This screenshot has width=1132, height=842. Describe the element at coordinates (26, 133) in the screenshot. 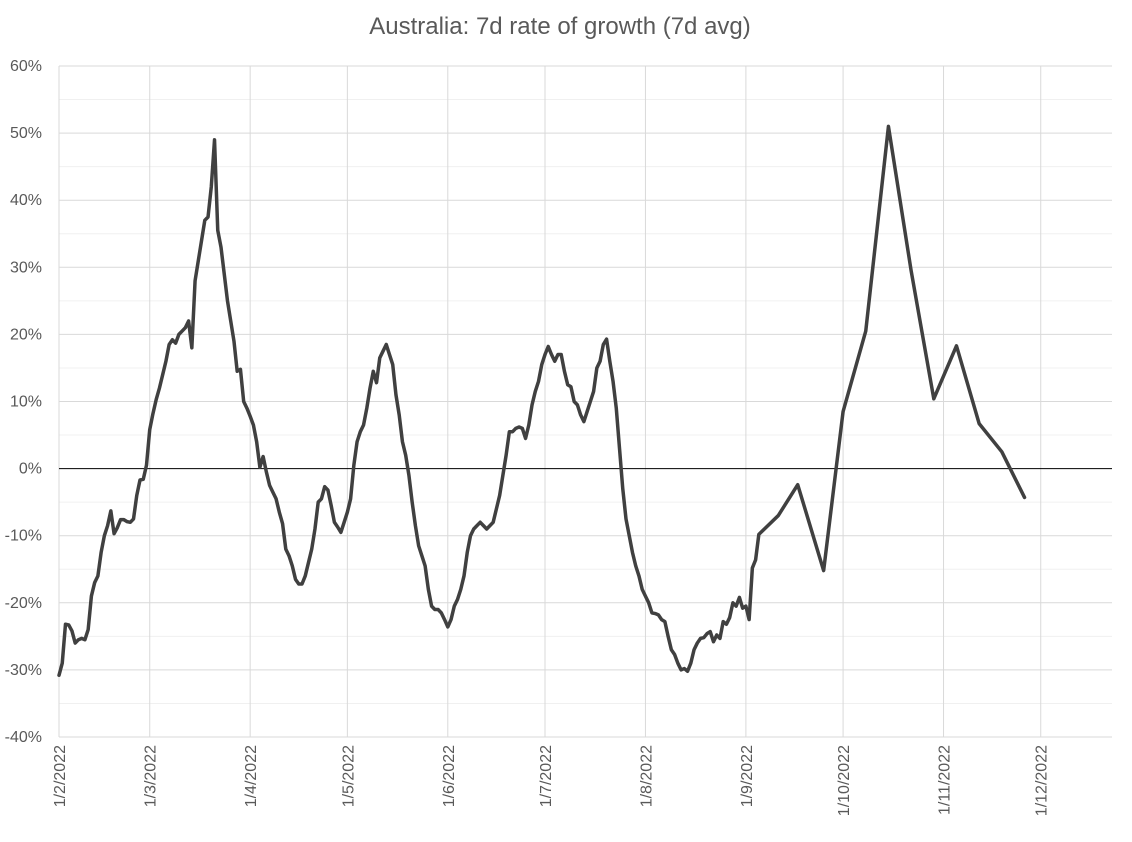

I see `y-tick-label: 50%` at that location.